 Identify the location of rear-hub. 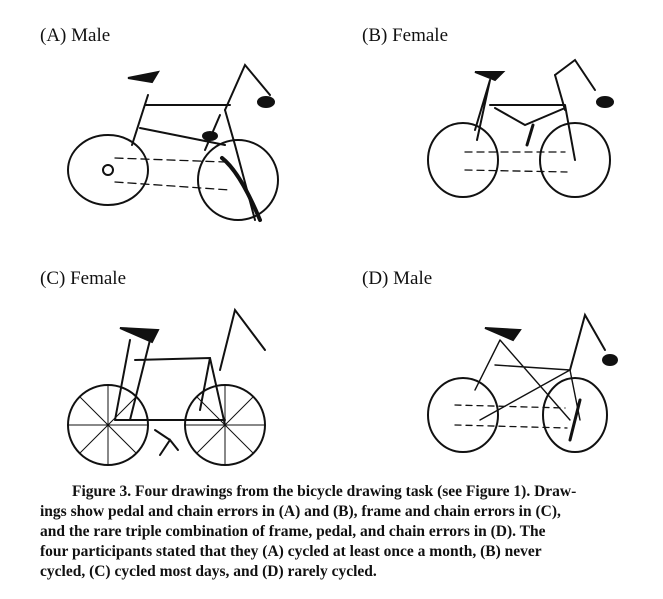
(108, 170).